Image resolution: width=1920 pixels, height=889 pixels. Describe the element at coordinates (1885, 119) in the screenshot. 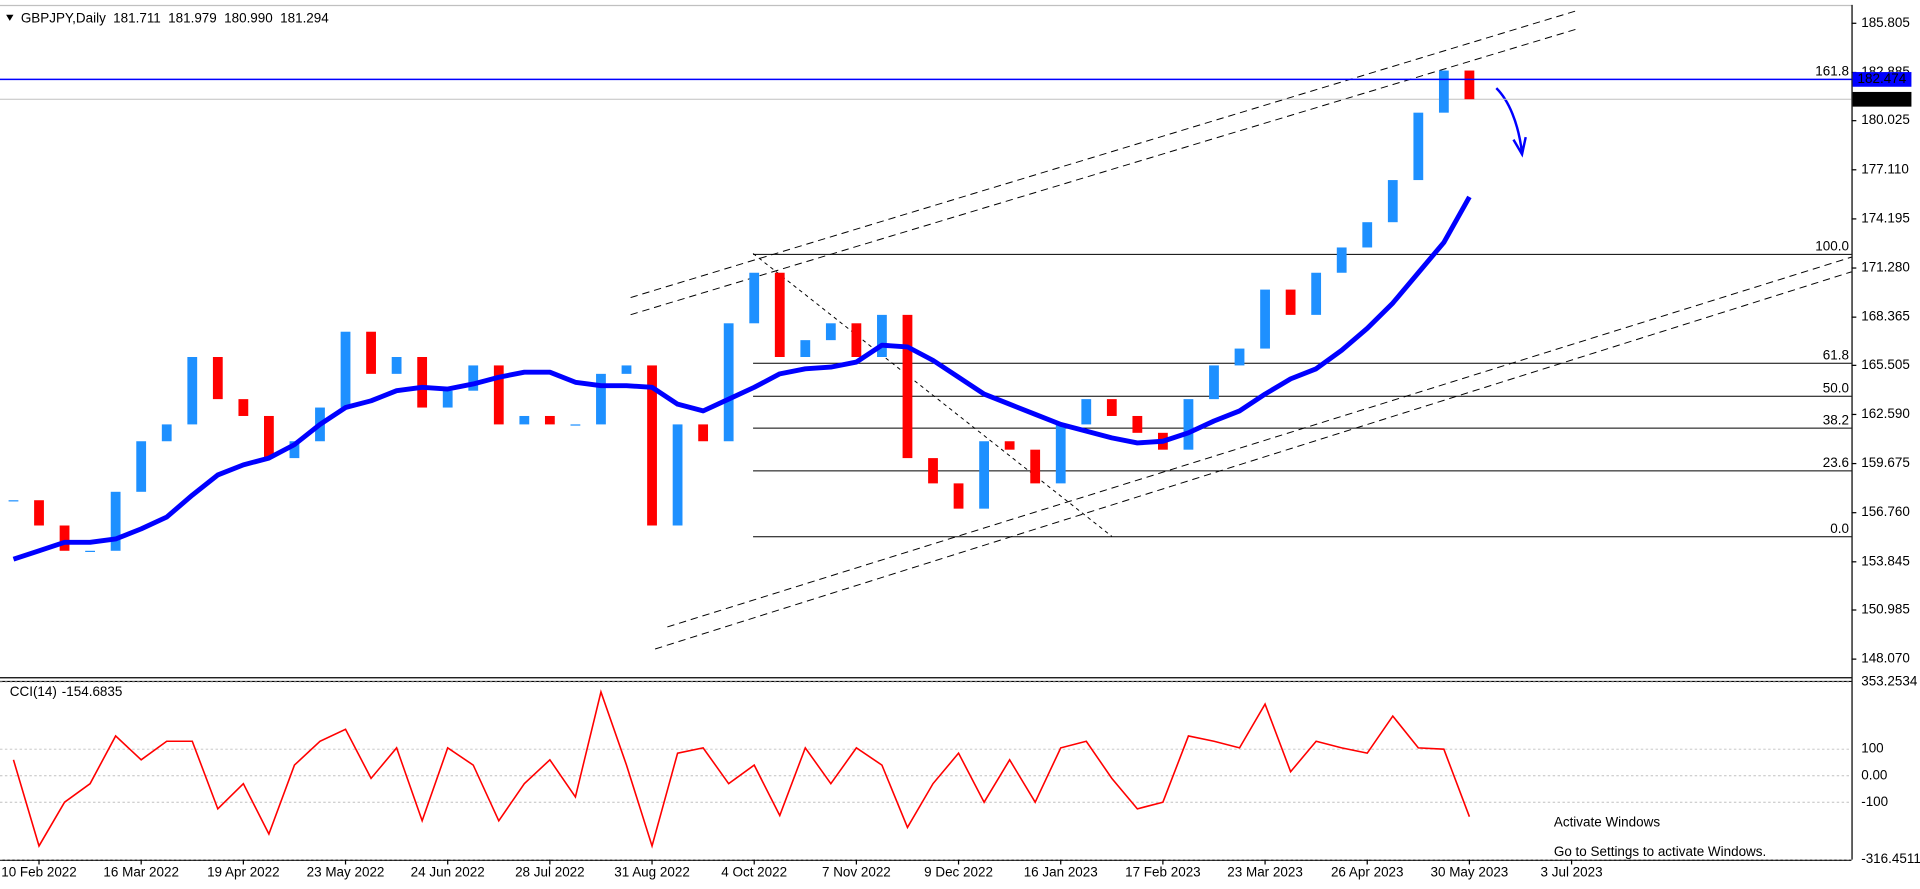

I see `y-tick-label: 180.025` at that location.